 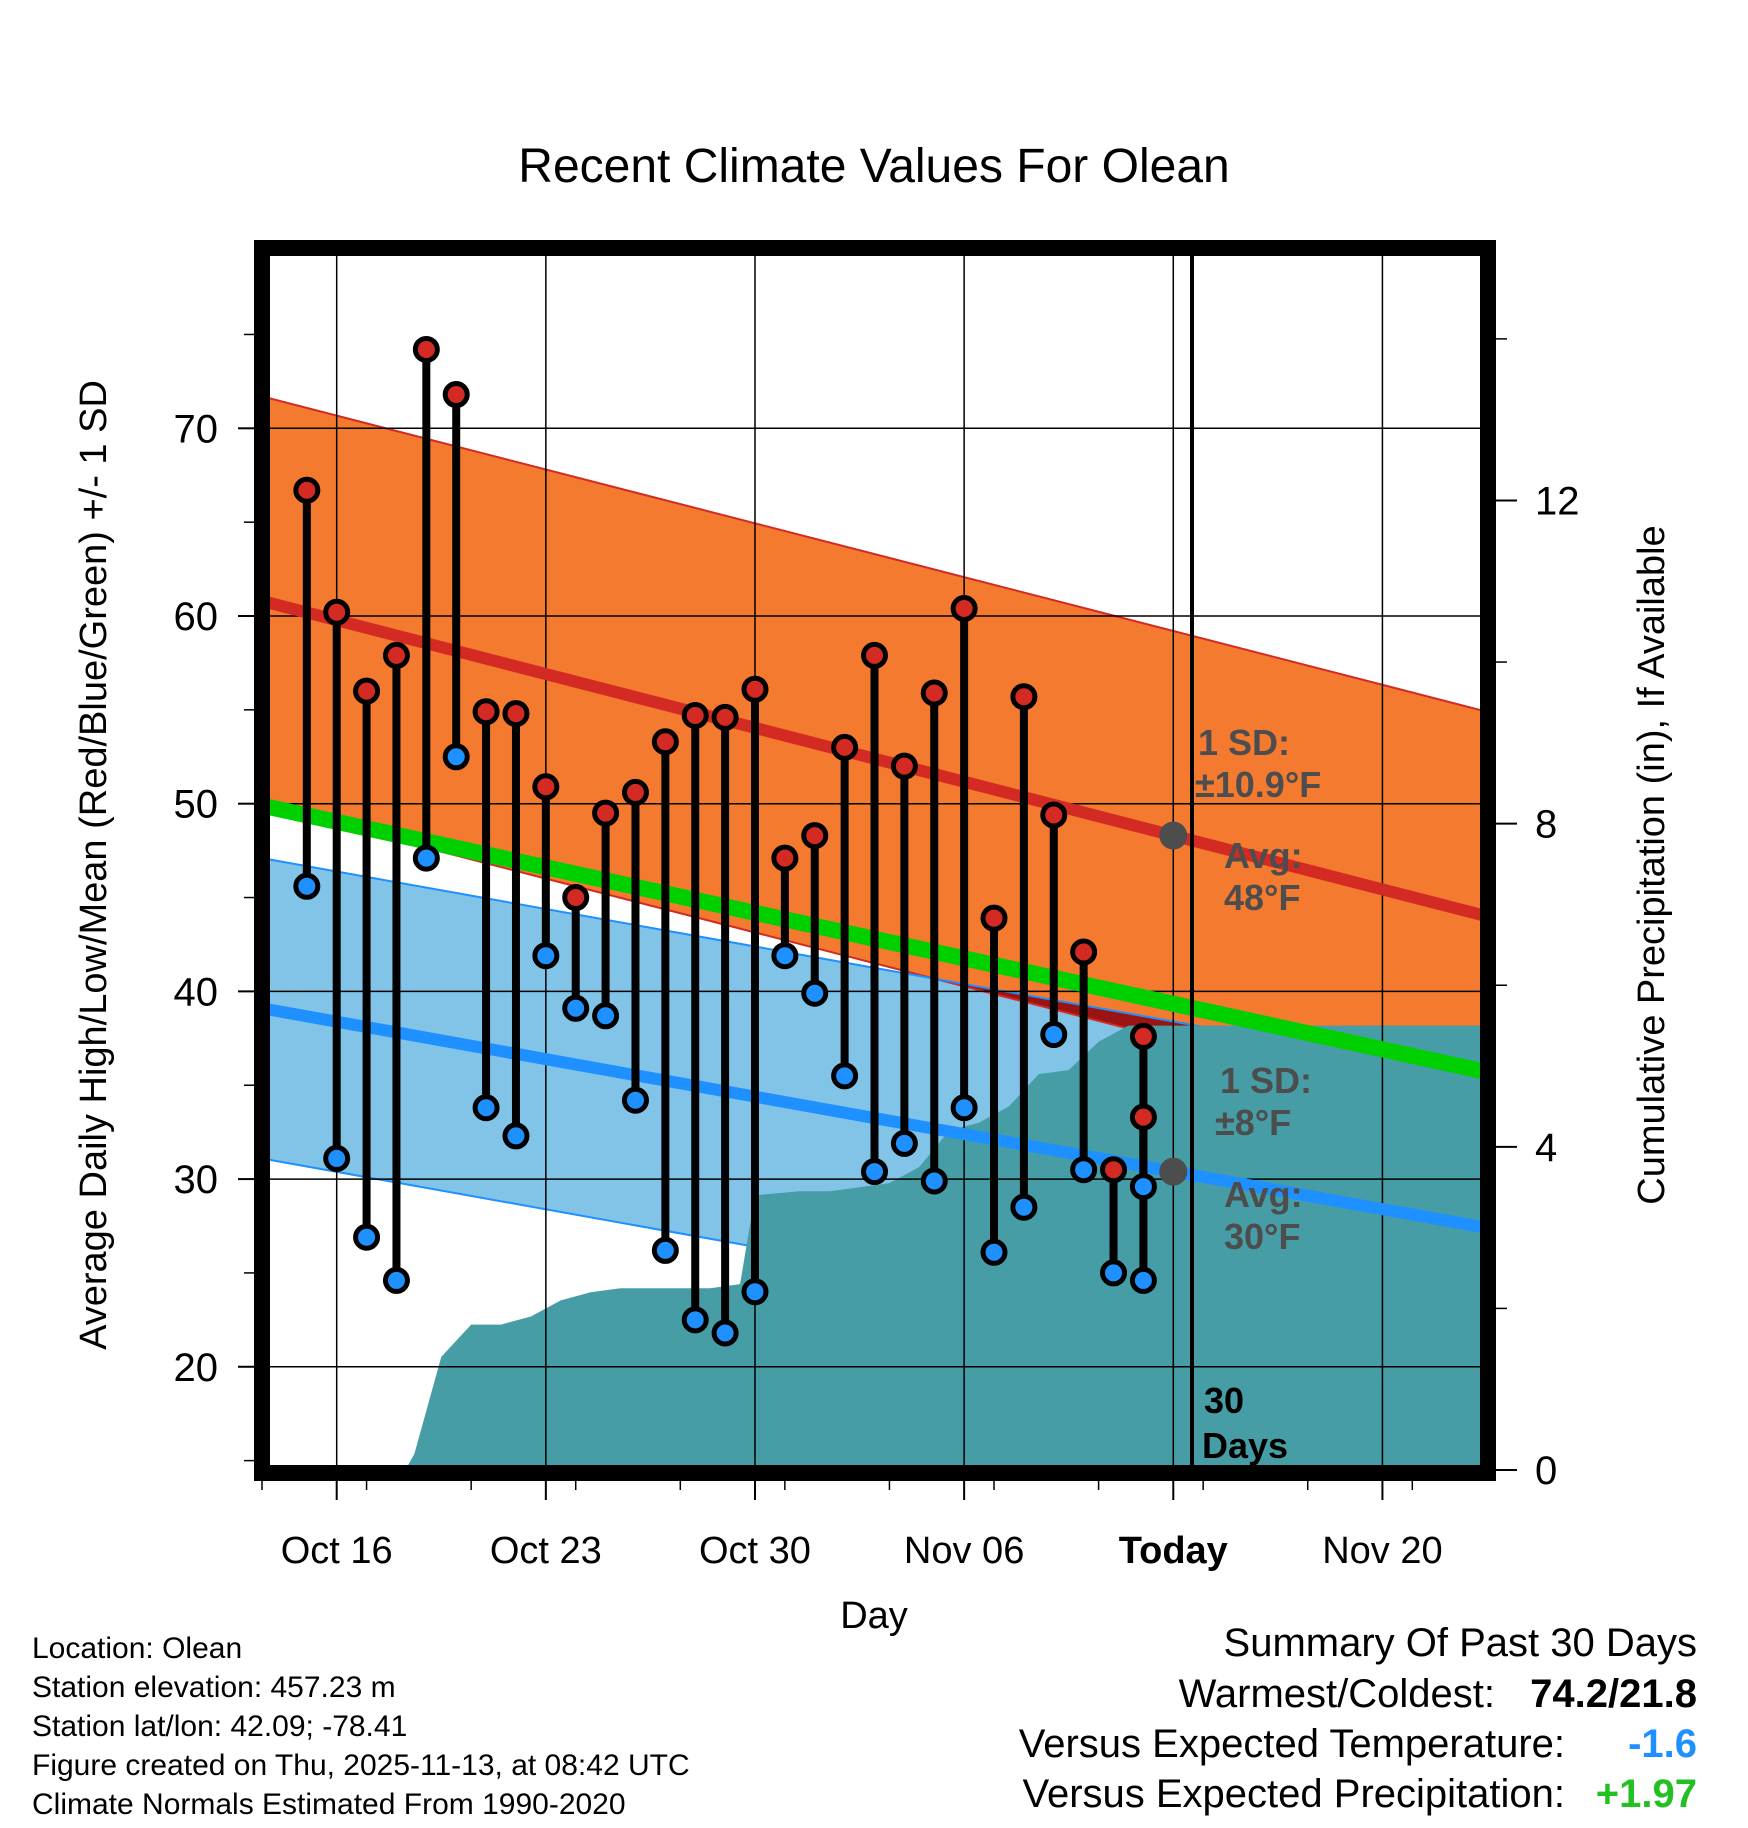 I want to click on y2-tick-label: 4, so click(x=1546, y=1148).